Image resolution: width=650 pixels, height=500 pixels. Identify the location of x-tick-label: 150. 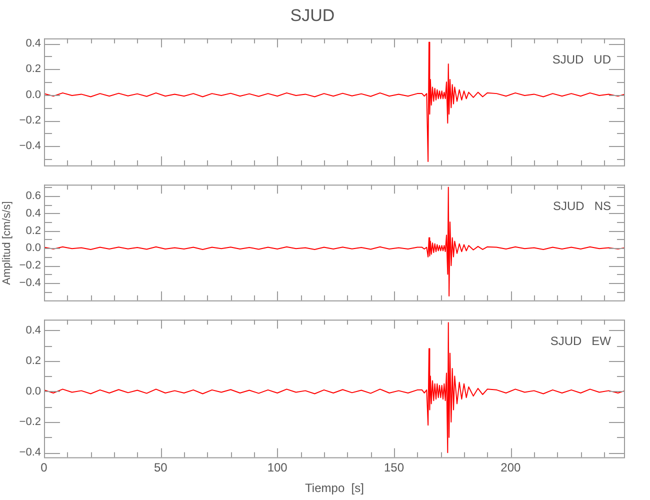
(394, 467).